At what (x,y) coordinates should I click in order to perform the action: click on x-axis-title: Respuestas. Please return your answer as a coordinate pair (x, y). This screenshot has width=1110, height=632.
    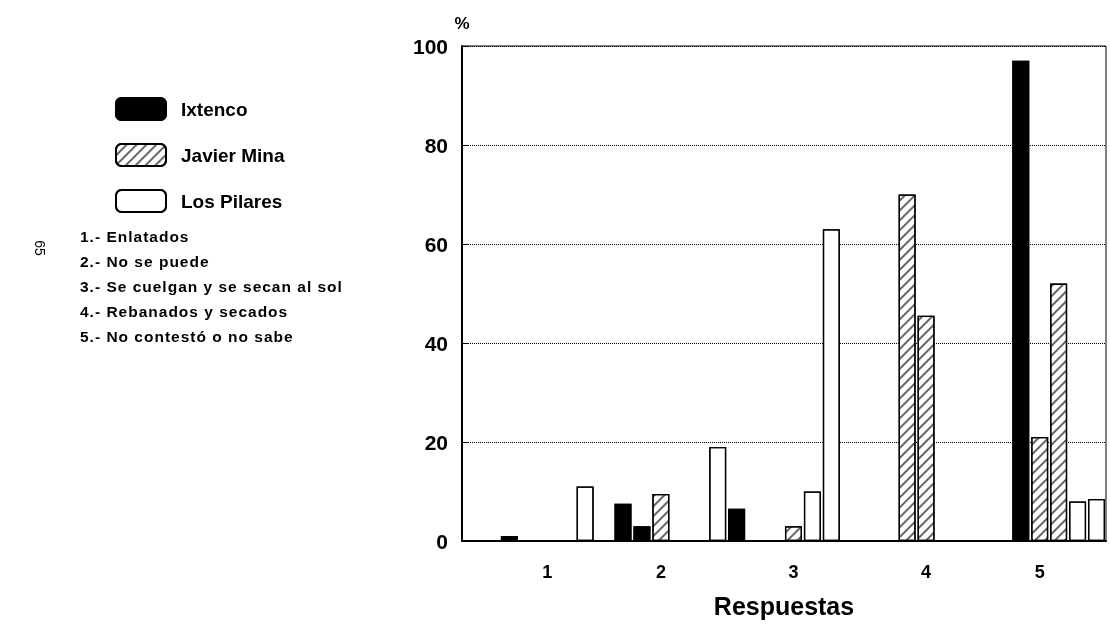
    Looking at the image, I should click on (784, 605).